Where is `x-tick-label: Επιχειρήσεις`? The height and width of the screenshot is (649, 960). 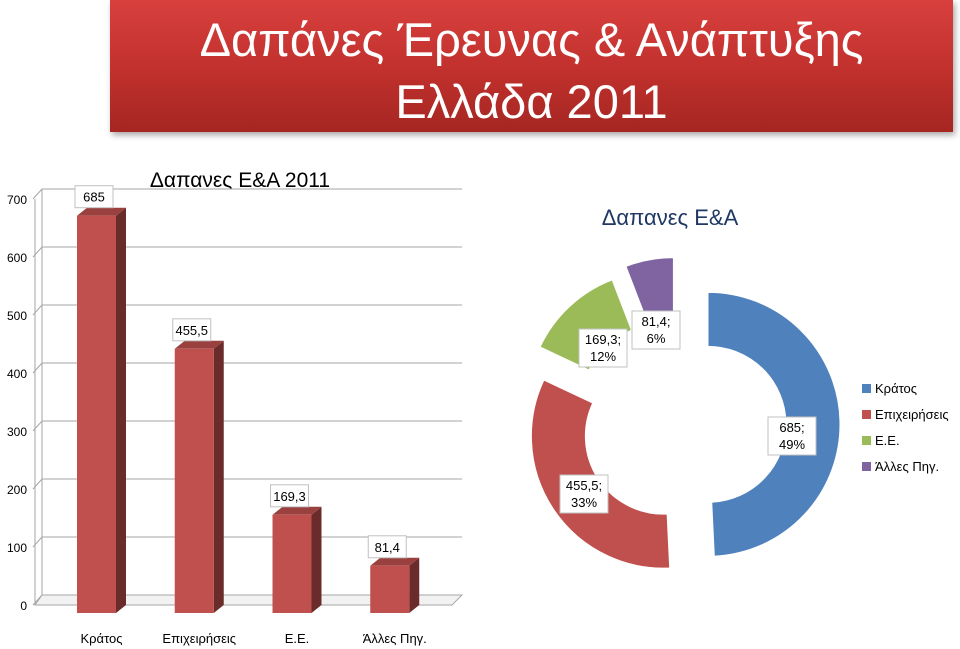
x-tick-label: Επιχειρήσεις is located at coordinates (199, 638).